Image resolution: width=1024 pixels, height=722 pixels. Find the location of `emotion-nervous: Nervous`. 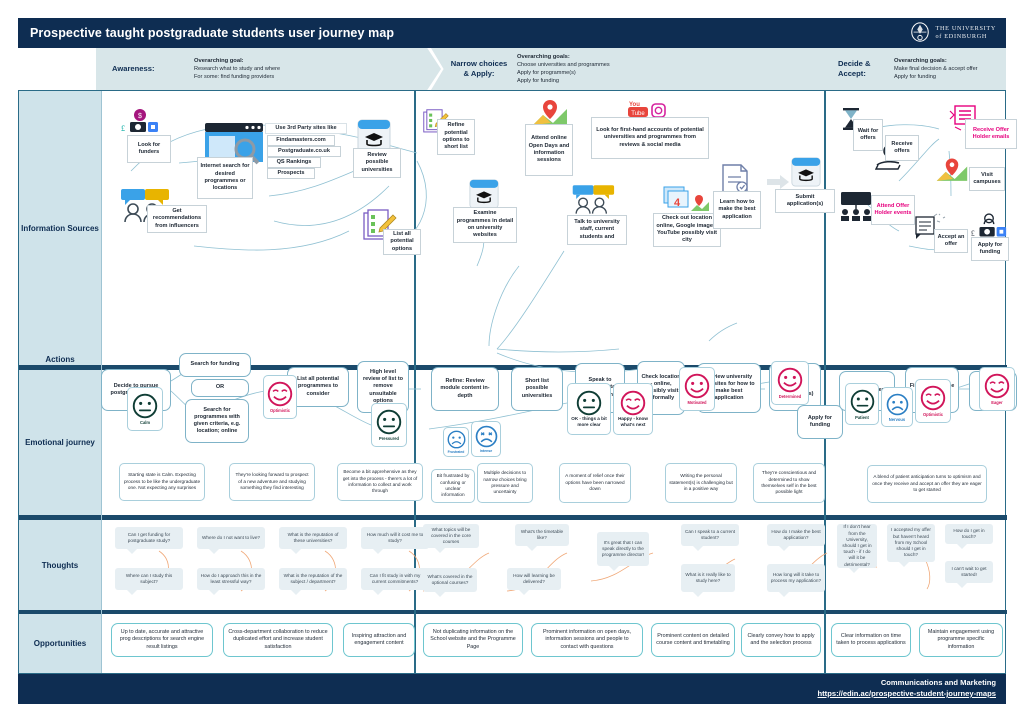

emotion-nervous: Nervous is located at coordinates (897, 407).